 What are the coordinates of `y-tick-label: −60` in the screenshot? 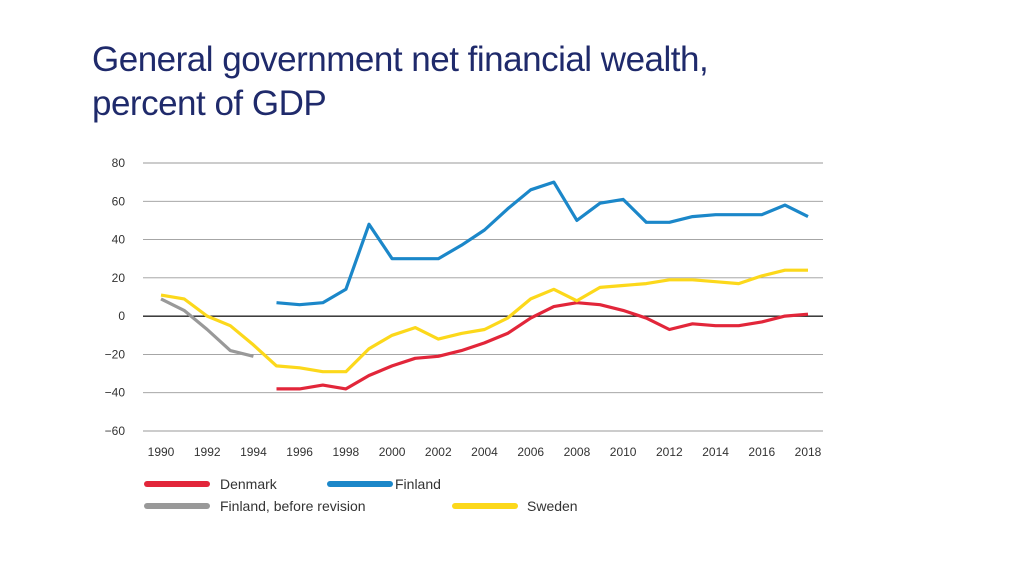 It's located at (115, 431).